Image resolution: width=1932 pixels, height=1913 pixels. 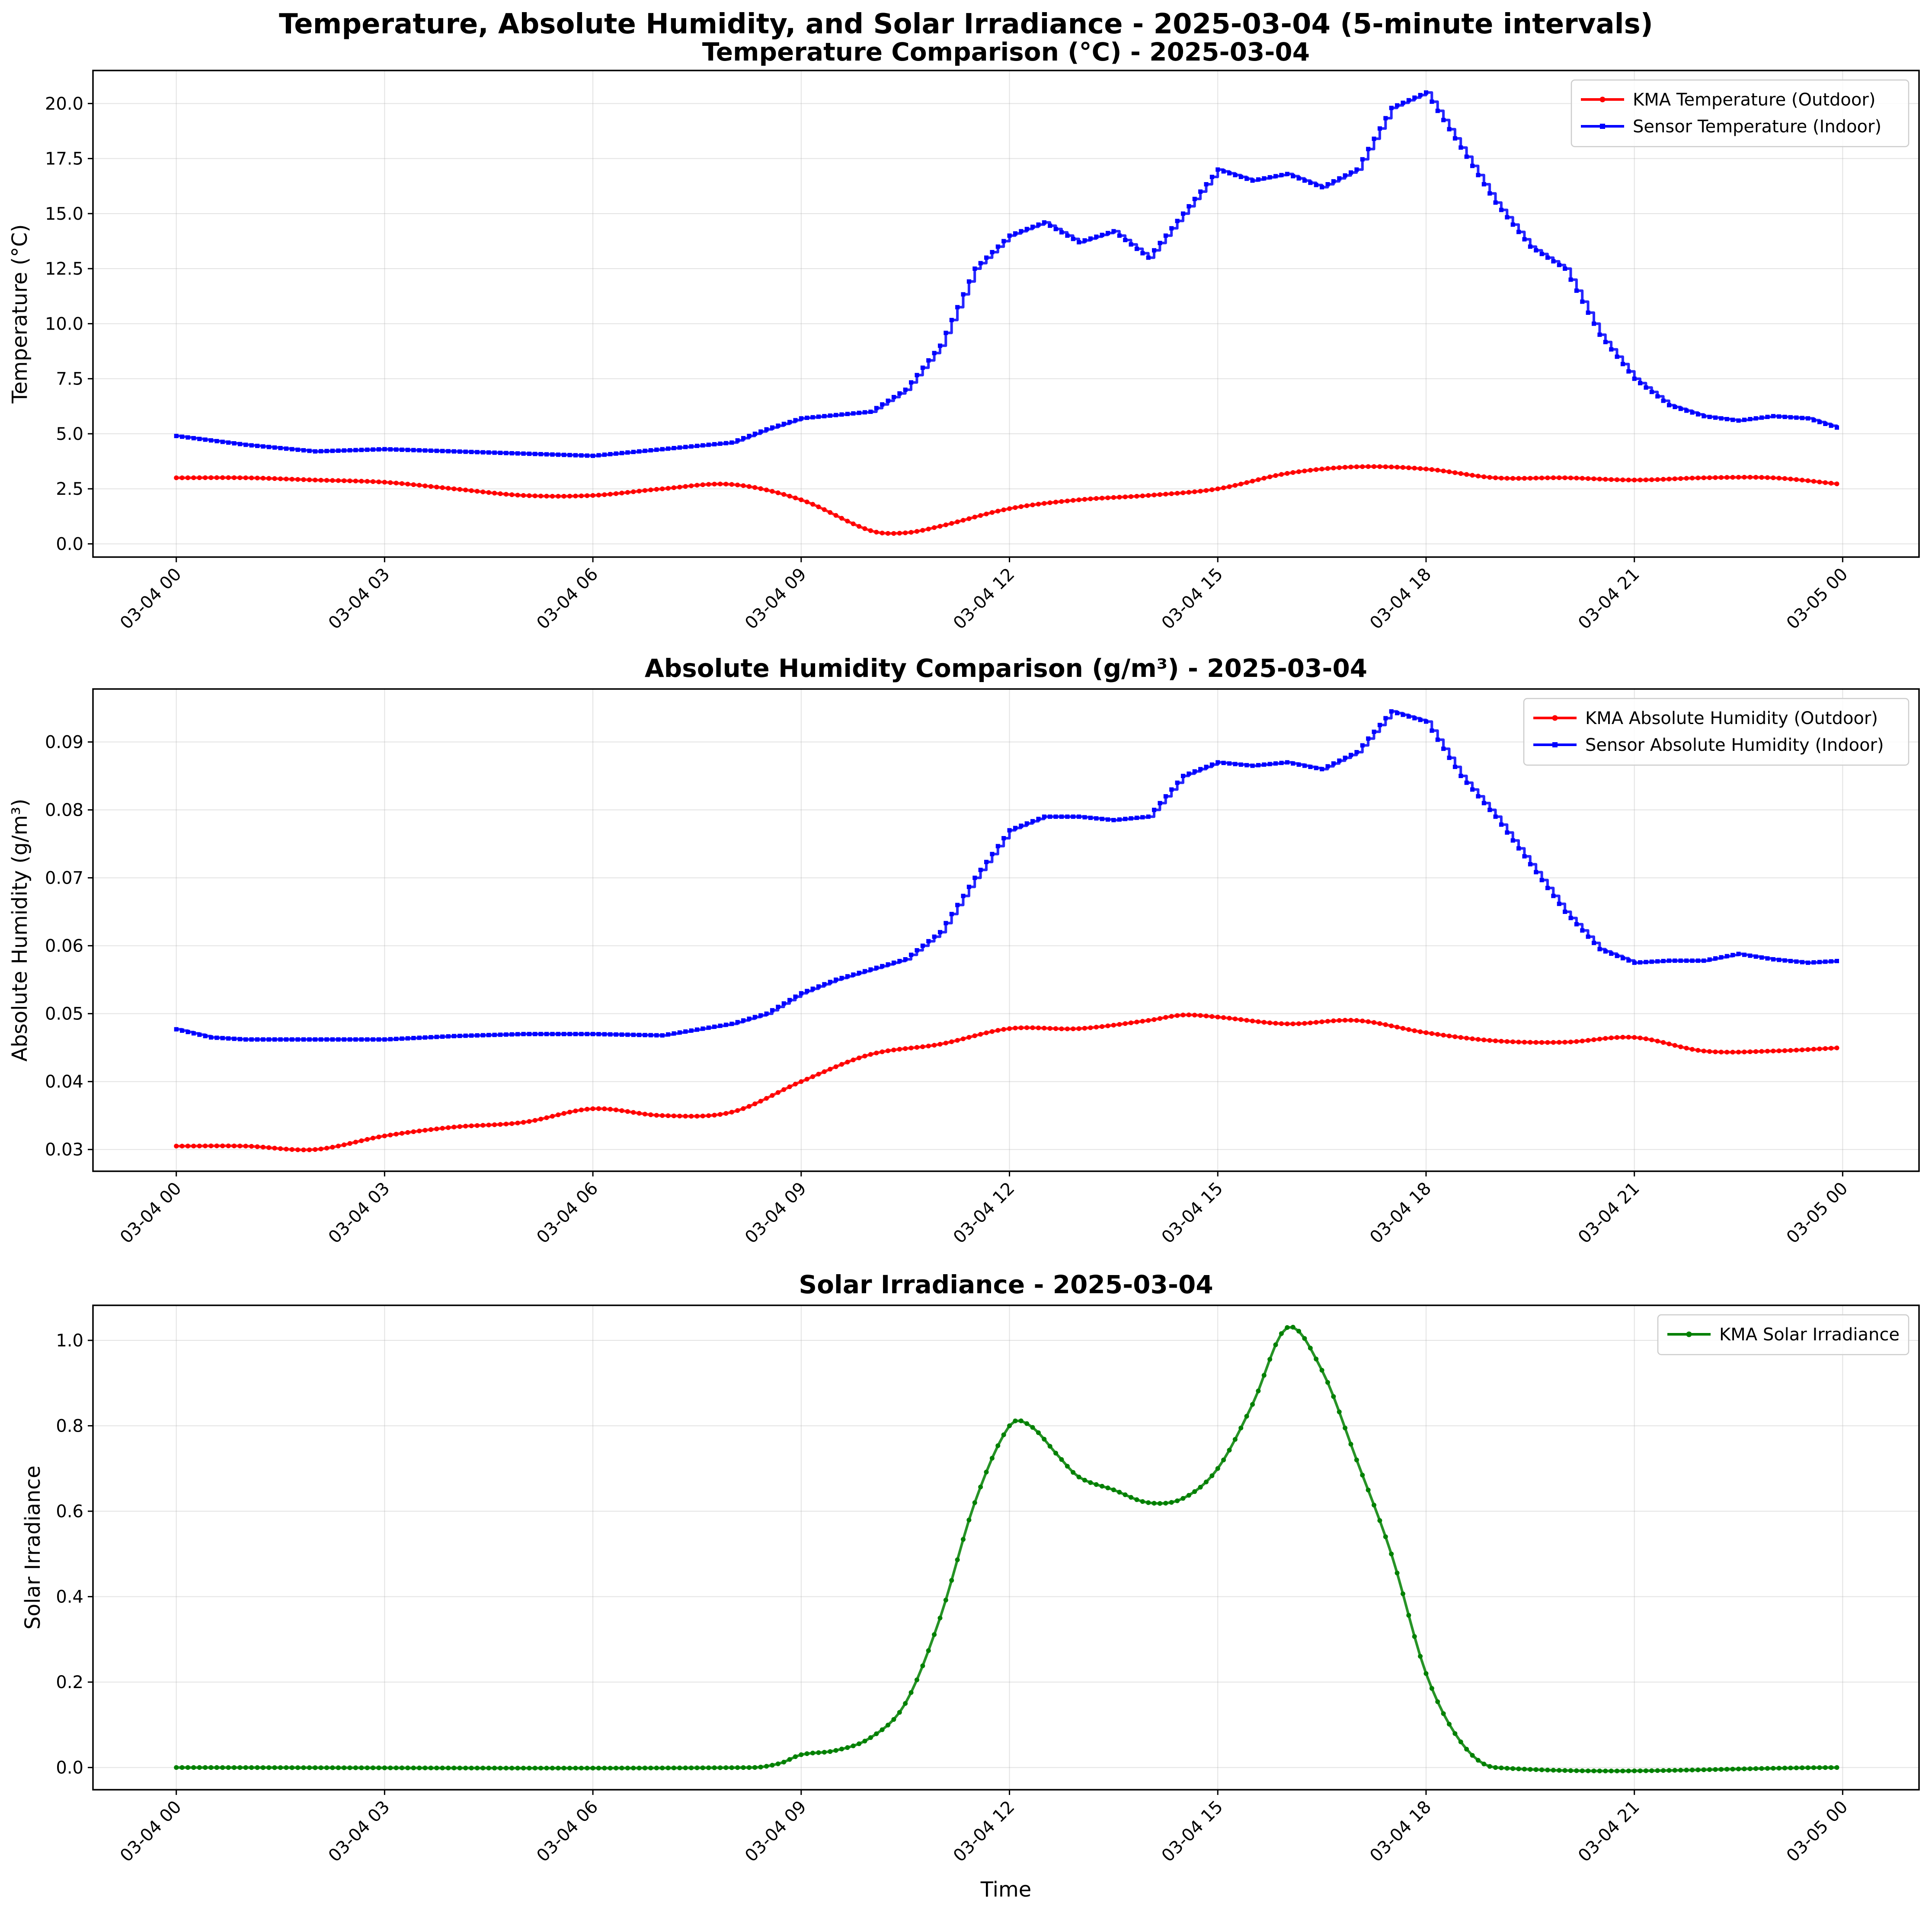 I want to click on x-tick-label: 03-04 21, so click(x=1609, y=1213).